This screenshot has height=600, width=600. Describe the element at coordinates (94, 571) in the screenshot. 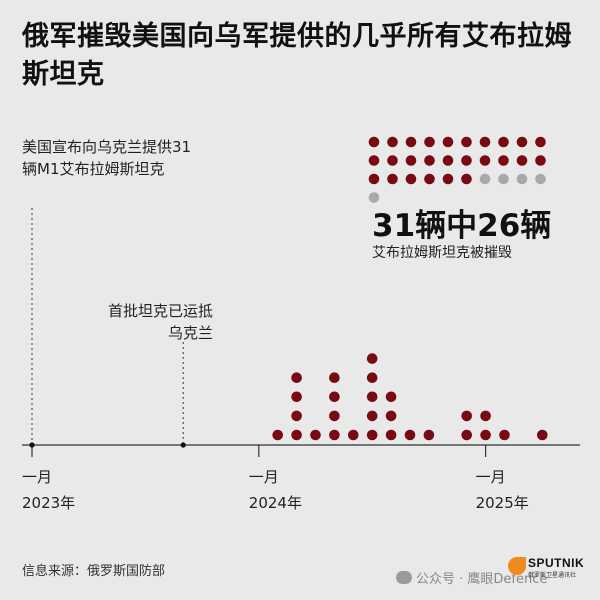

I see `source-note: 信息来源：俄罗斯国防部` at that location.